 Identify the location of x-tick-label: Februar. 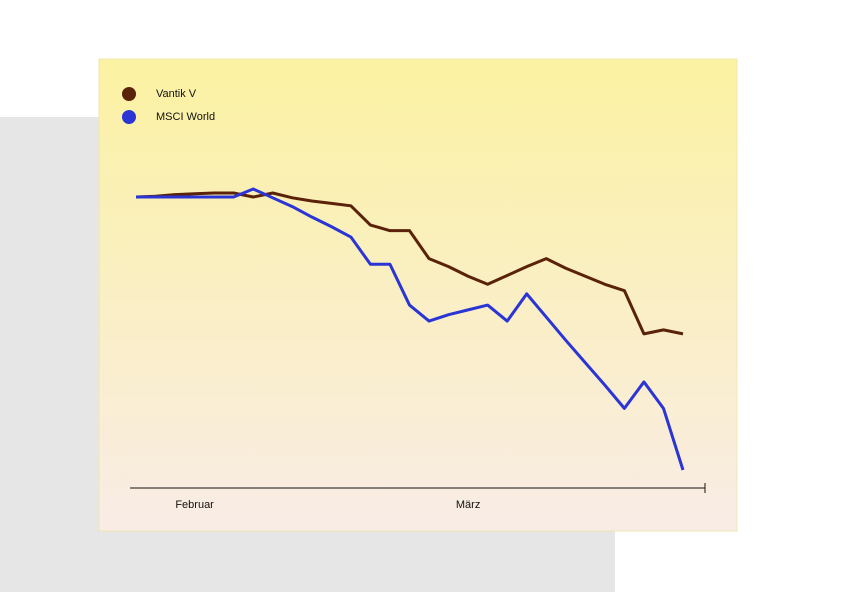
(194, 505).